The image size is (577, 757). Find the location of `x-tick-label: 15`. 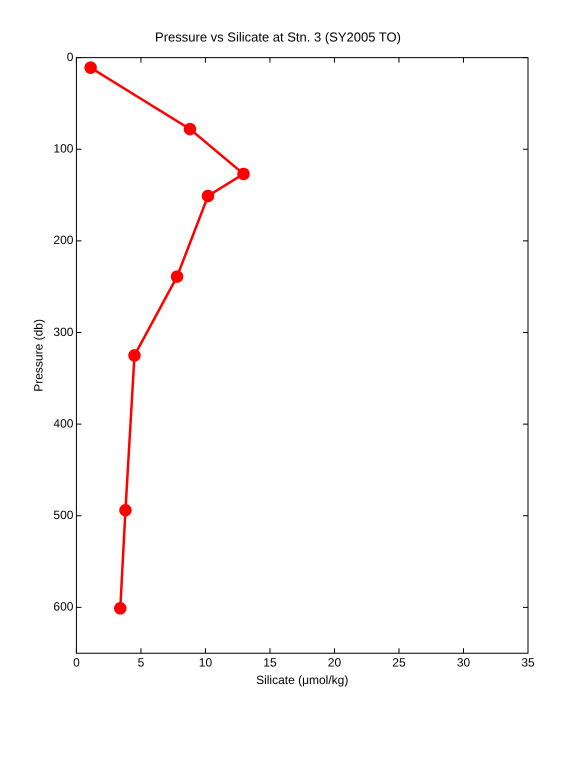

x-tick-label: 15 is located at coordinates (270, 663).